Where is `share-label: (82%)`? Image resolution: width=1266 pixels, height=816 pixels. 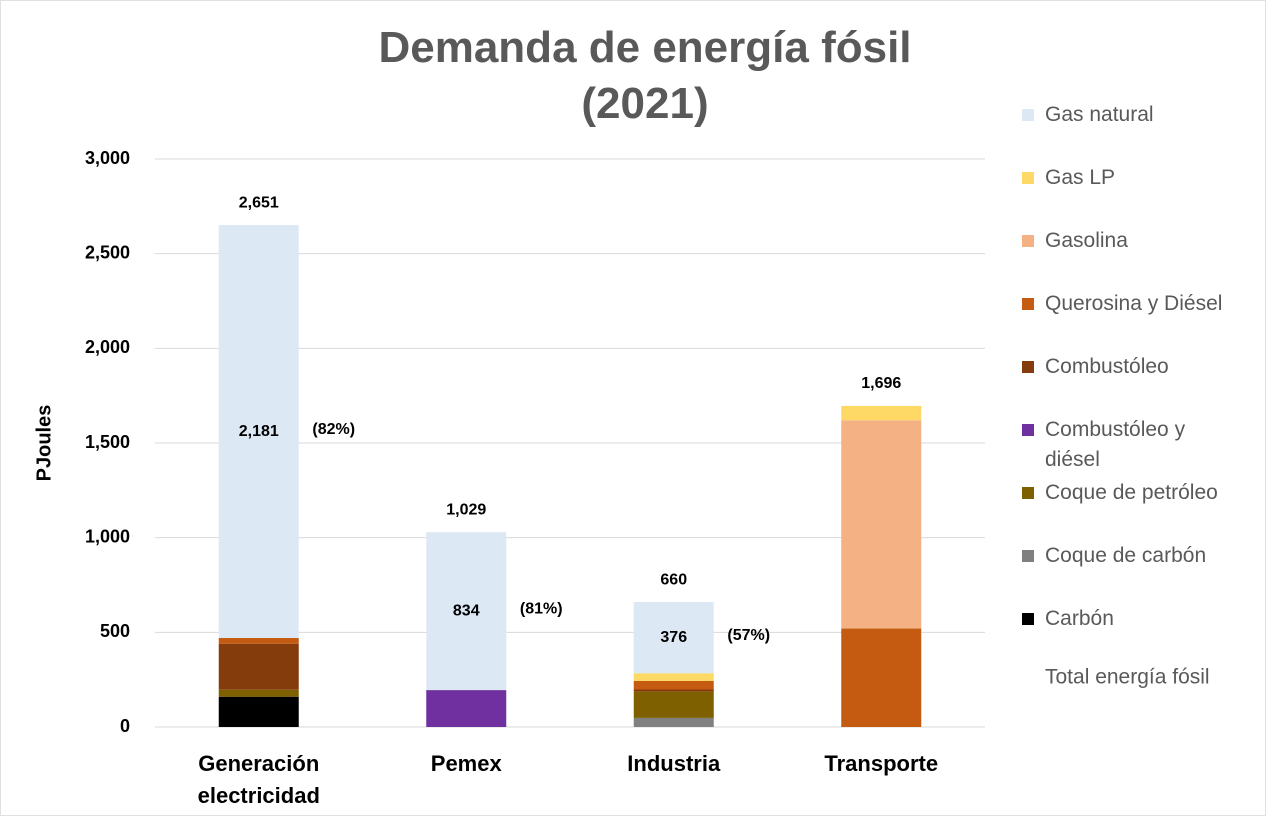
share-label: (82%) is located at coordinates (333, 429).